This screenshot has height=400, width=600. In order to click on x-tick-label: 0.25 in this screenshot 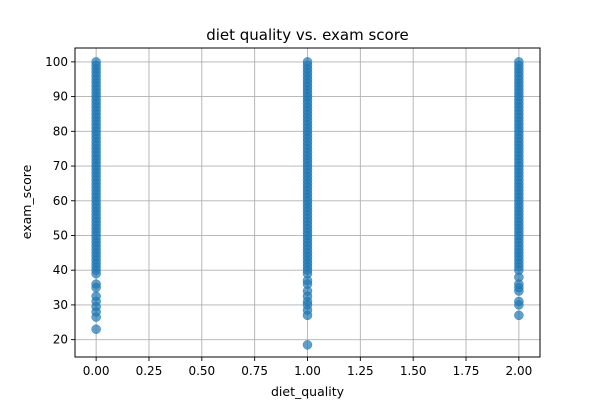, I will do `click(149, 371)`.